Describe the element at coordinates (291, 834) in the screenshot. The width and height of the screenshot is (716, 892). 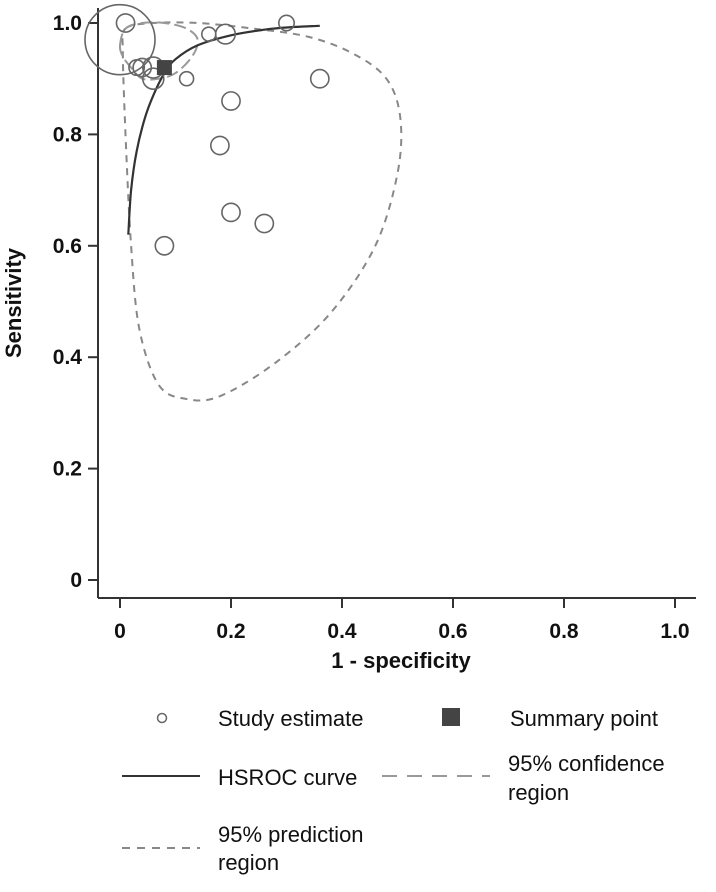
I see `legend-prediction-label-line1: 95% prediction` at that location.